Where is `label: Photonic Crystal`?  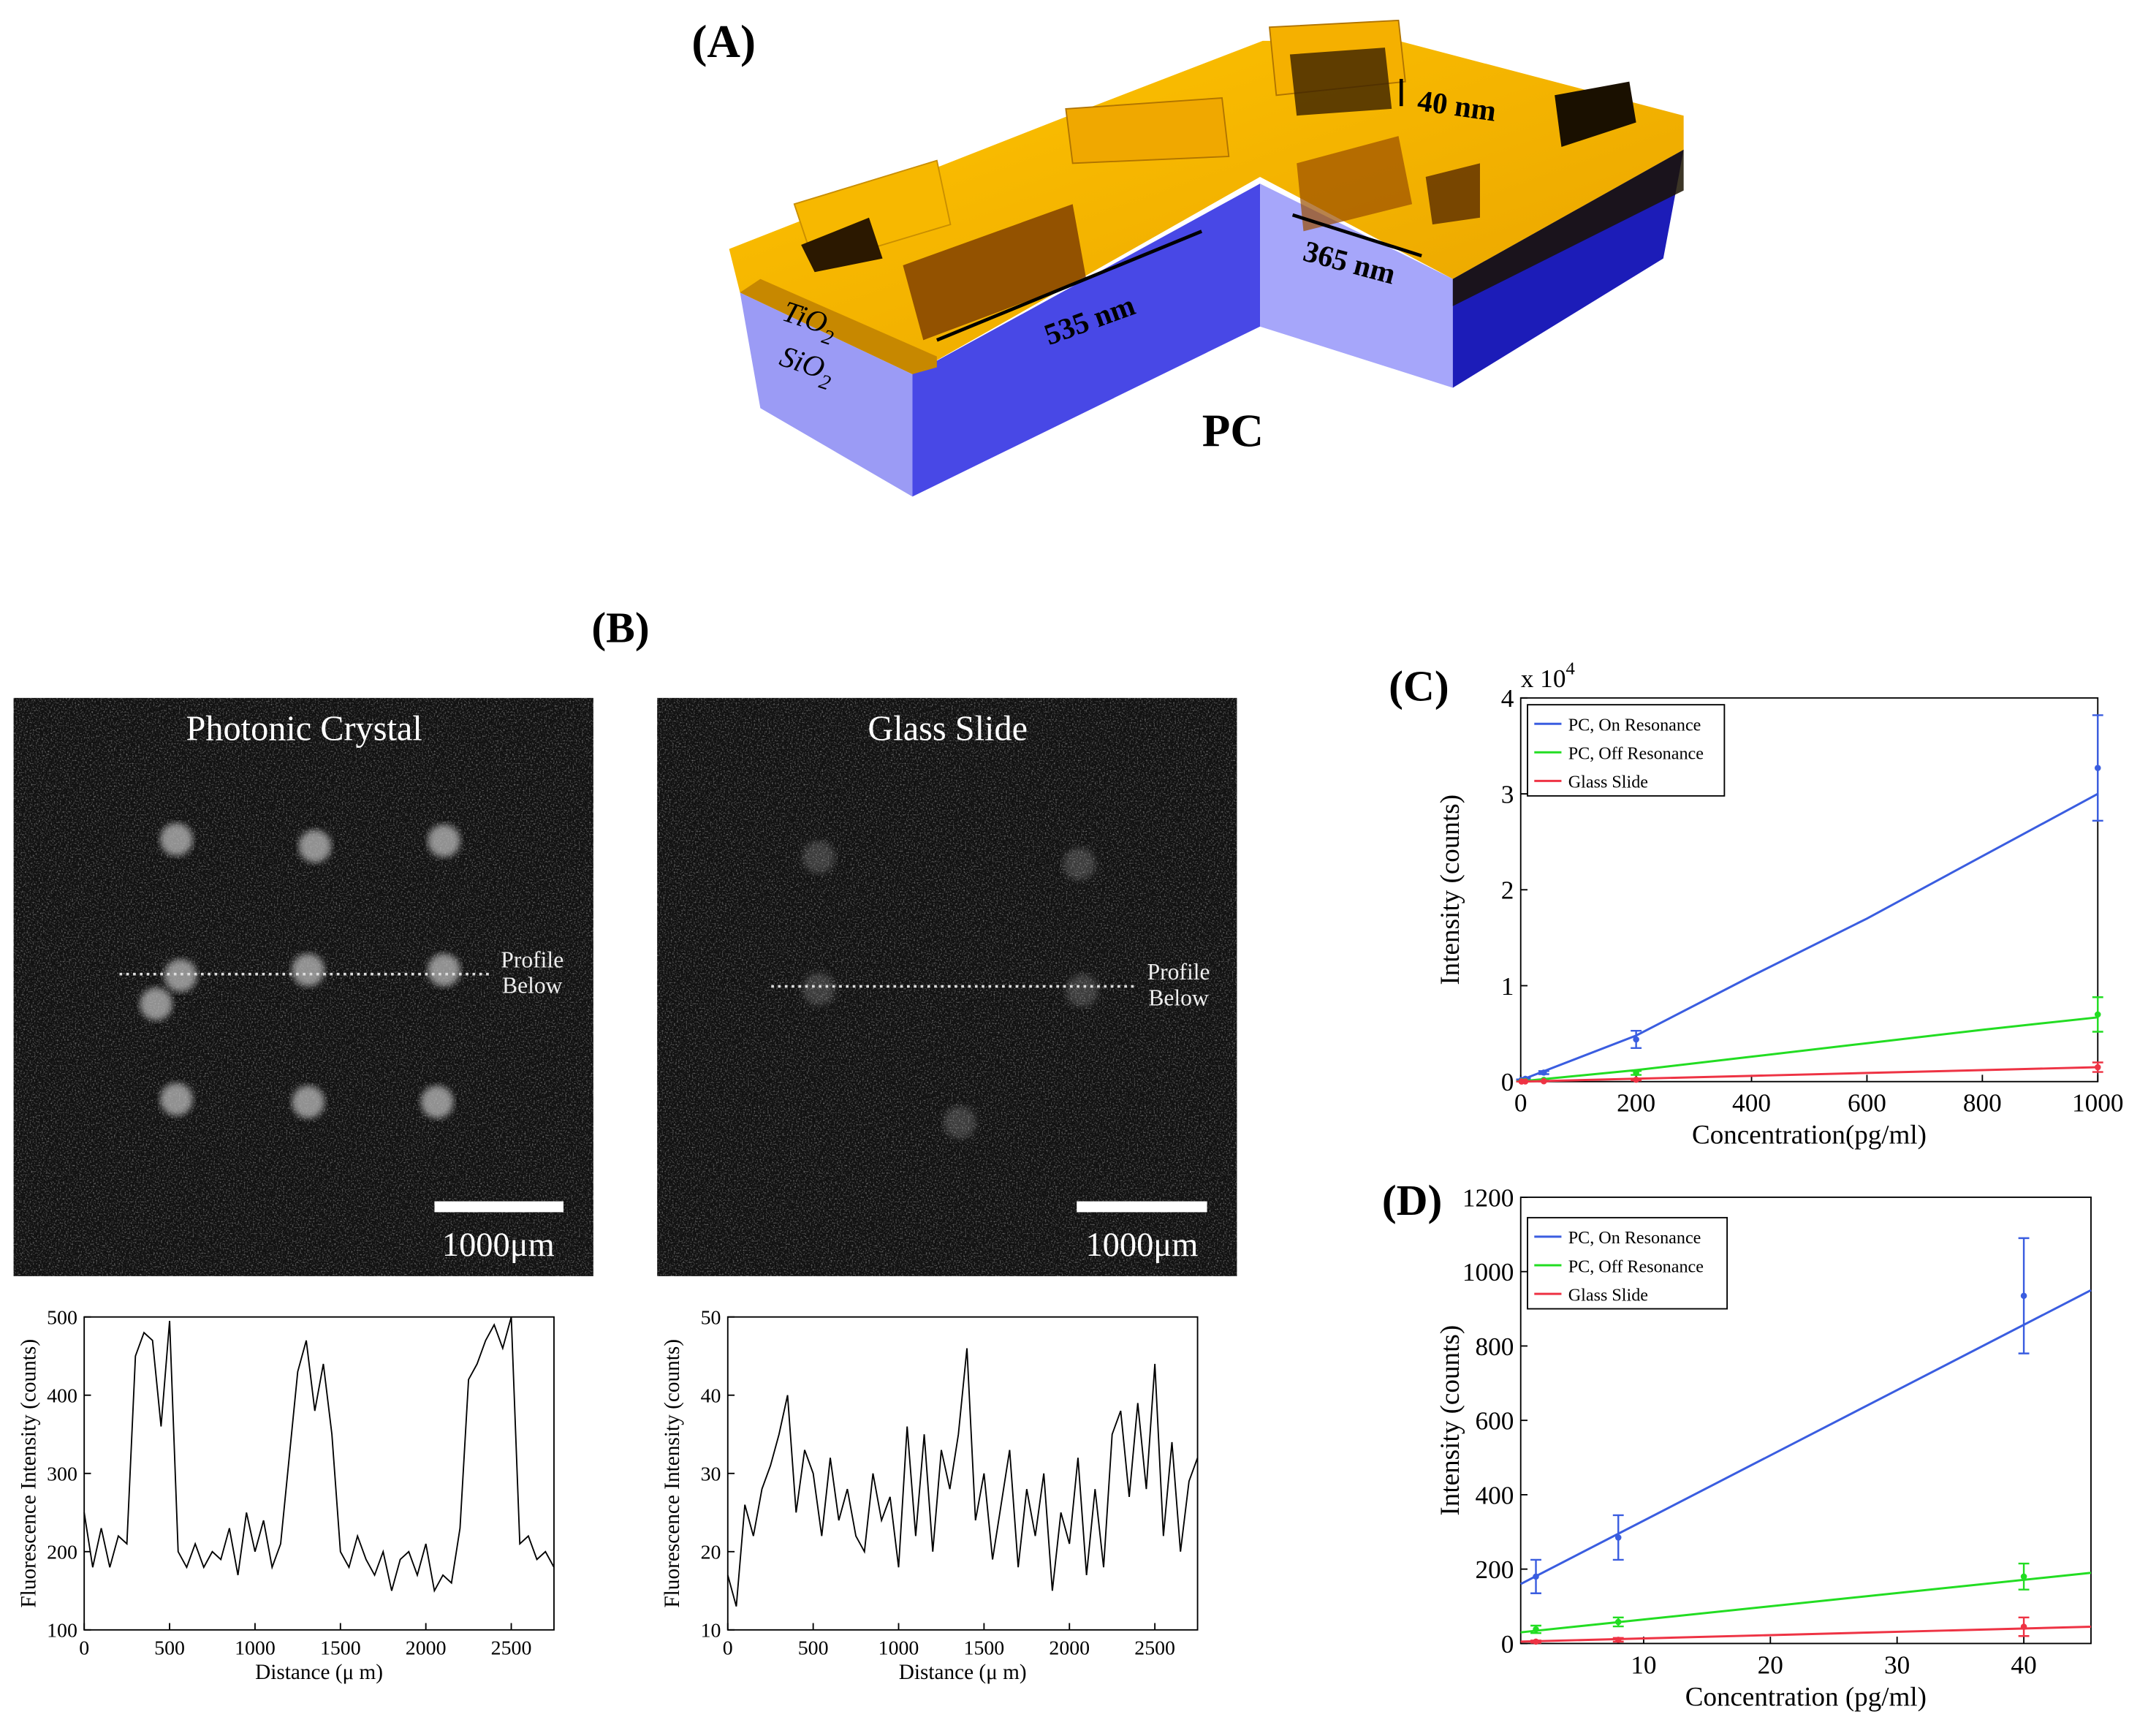 label: Photonic Crystal is located at coordinates (304, 728).